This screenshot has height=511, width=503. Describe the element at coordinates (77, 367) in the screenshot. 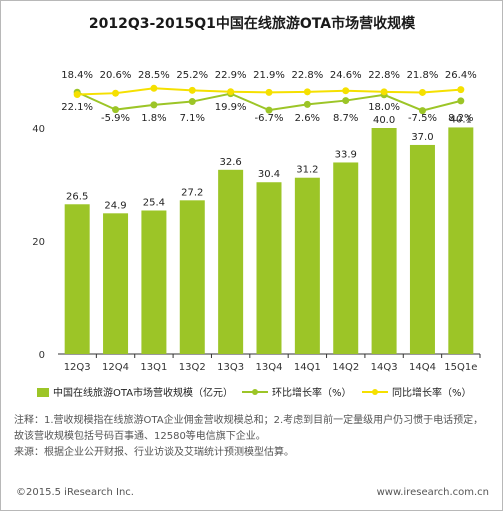

I see `x-tick-label: 12Q3` at that location.